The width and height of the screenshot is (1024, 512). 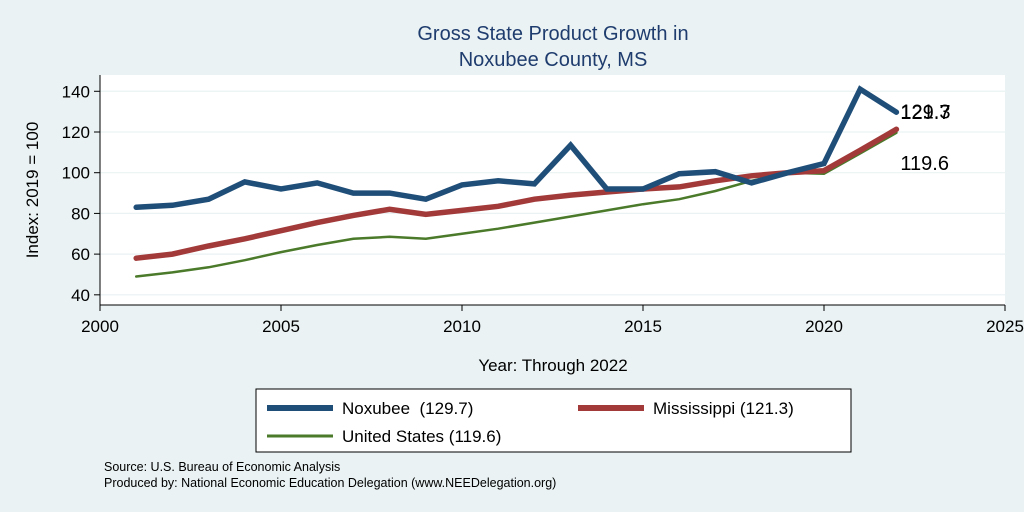 I want to click on x-tick-label-2005: 2005, so click(x=281, y=326).